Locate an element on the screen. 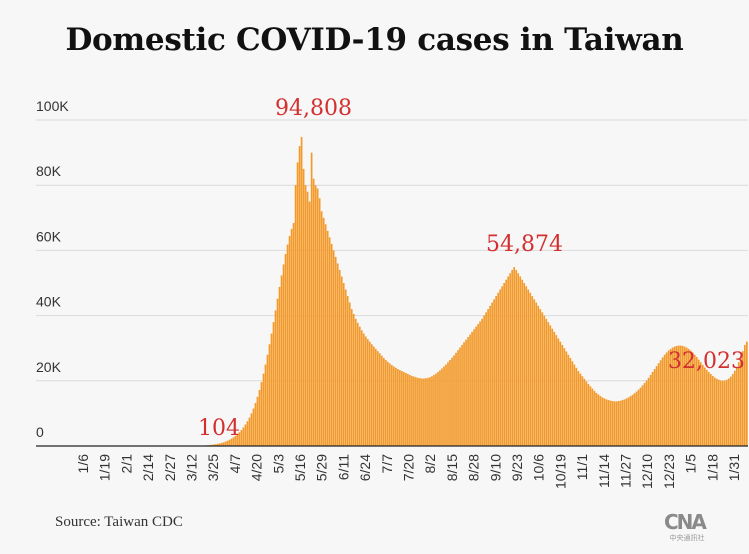 The height and width of the screenshot is (554, 749). x-tick-label: 2/27 is located at coordinates (170, 467).